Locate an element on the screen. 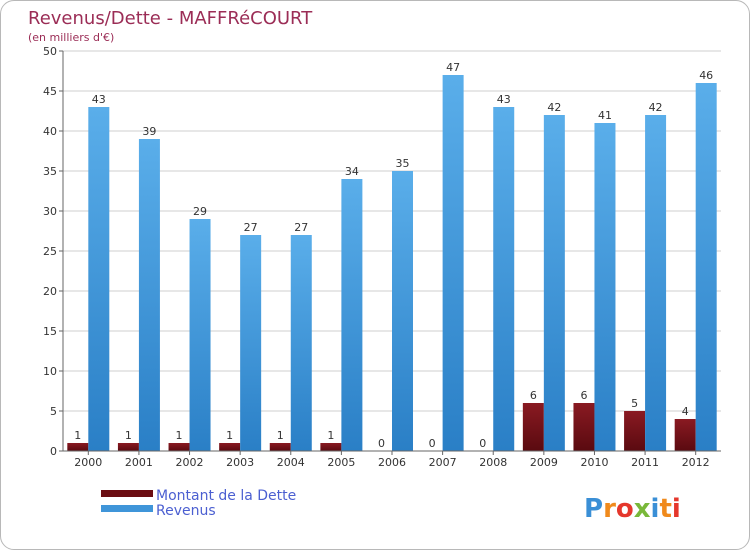  x-tick-label: 2012 is located at coordinates (696, 462).